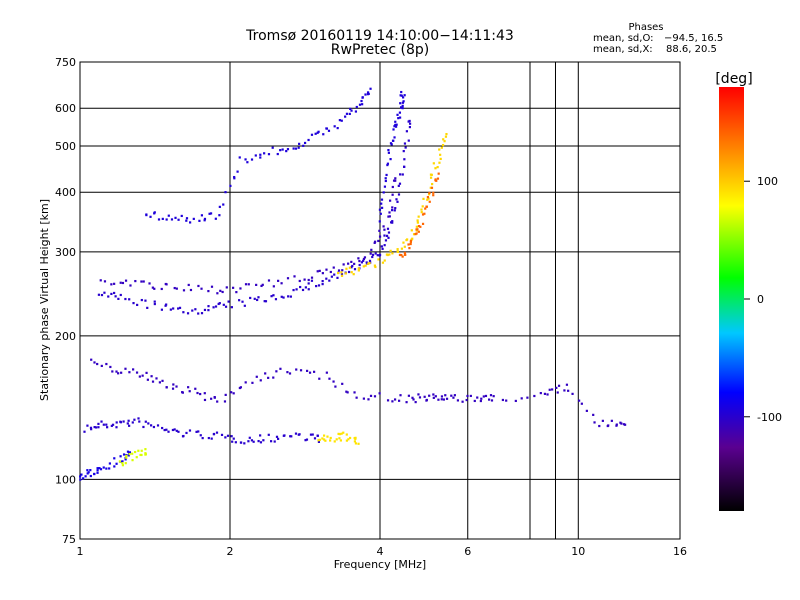  I want to click on y-tick-label: 200, so click(65, 336).